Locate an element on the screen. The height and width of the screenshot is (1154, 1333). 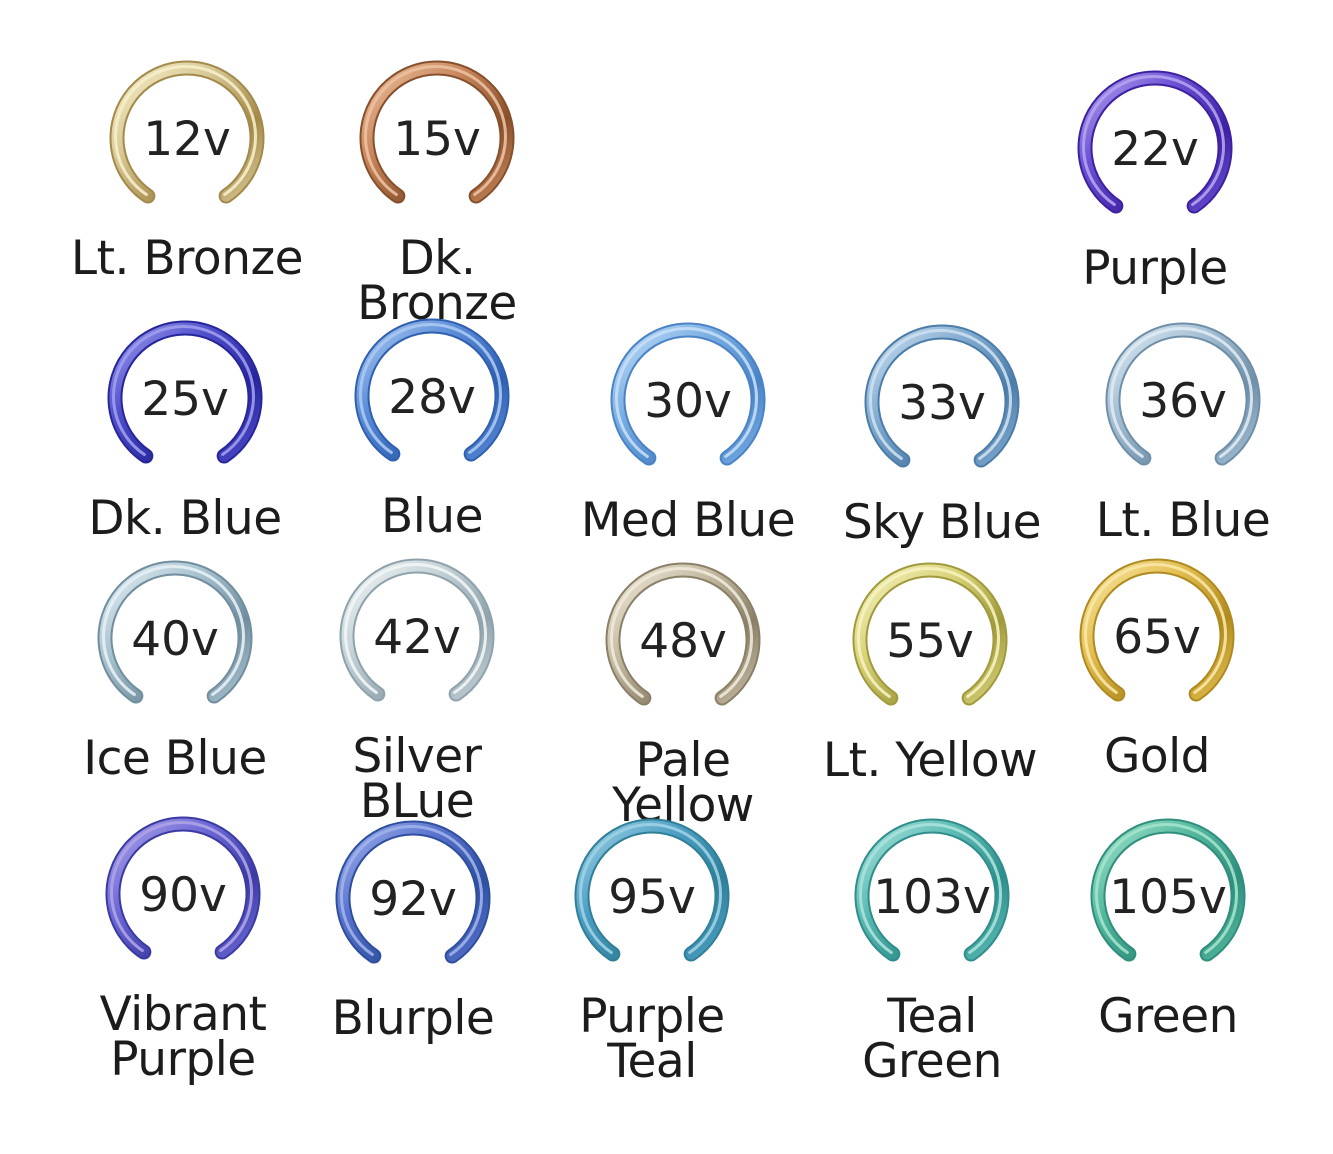
color-name-label: Dk. Bronze is located at coordinates (437, 281).